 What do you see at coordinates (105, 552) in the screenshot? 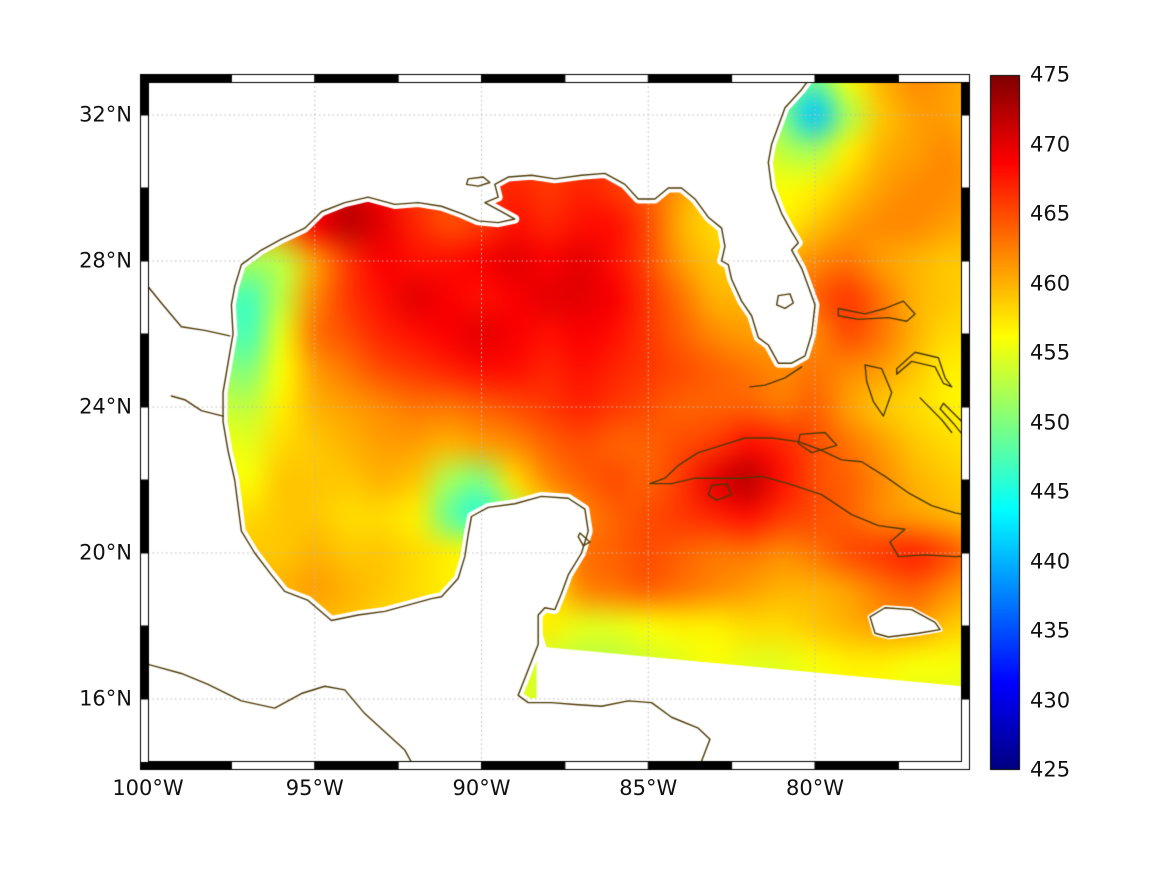
I see `y-tick-label: 20°N` at bounding box center [105, 552].